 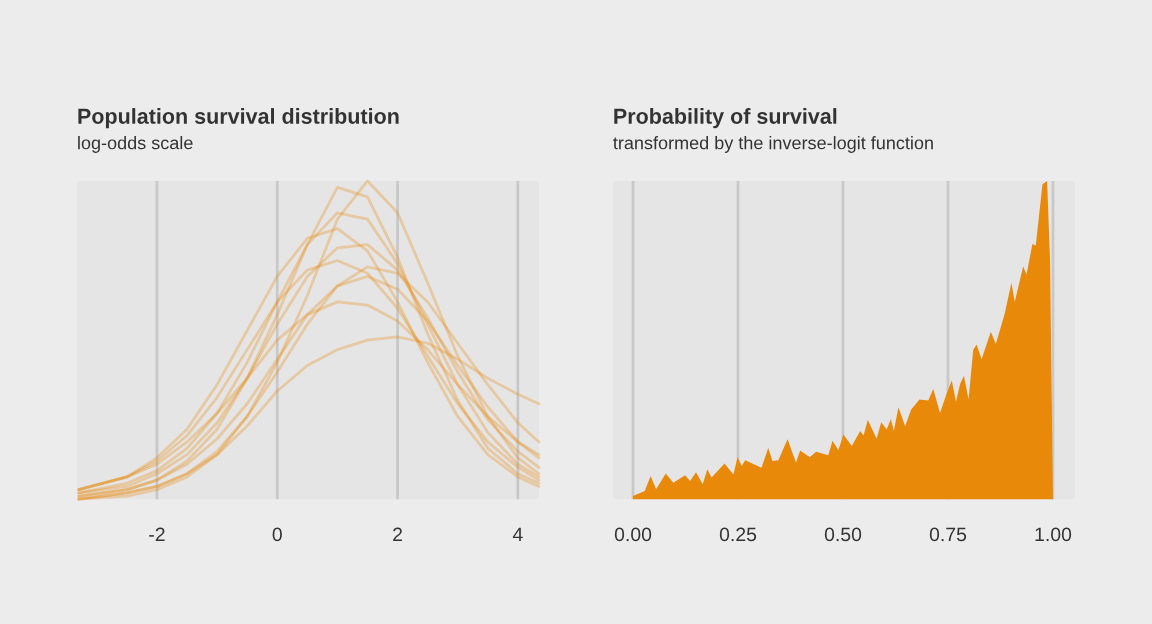 I want to click on chart-title: Probability of survival, so click(x=725, y=118).